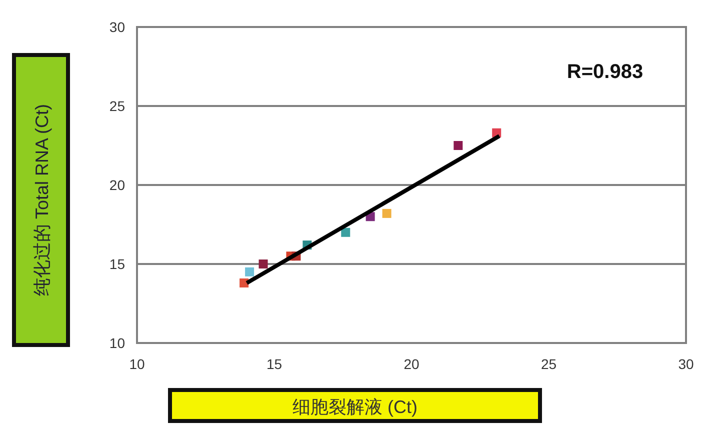  What do you see at coordinates (117, 264) in the screenshot?
I see `y-tick-label: 15` at bounding box center [117, 264].